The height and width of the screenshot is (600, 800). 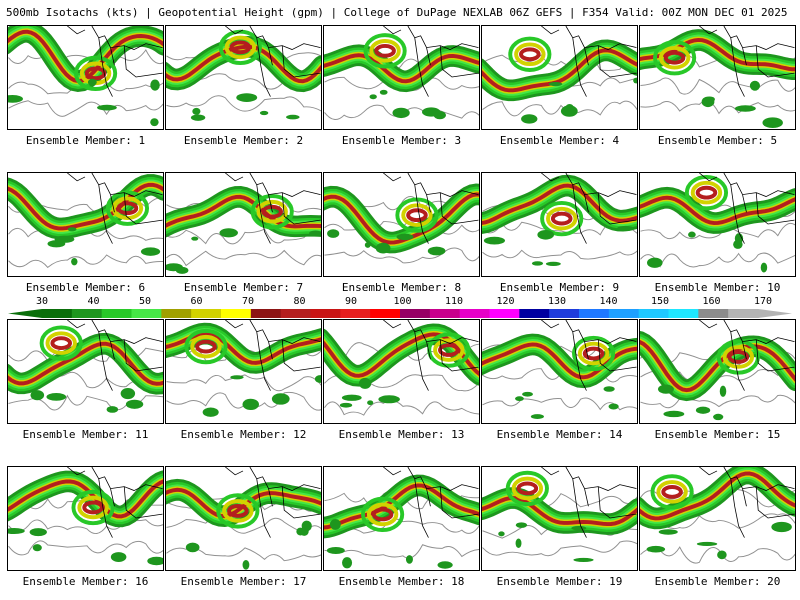 What do you see at coordinates (717, 287) in the screenshot?
I see `member-caption: Ensemble Member: 10` at bounding box center [717, 287].